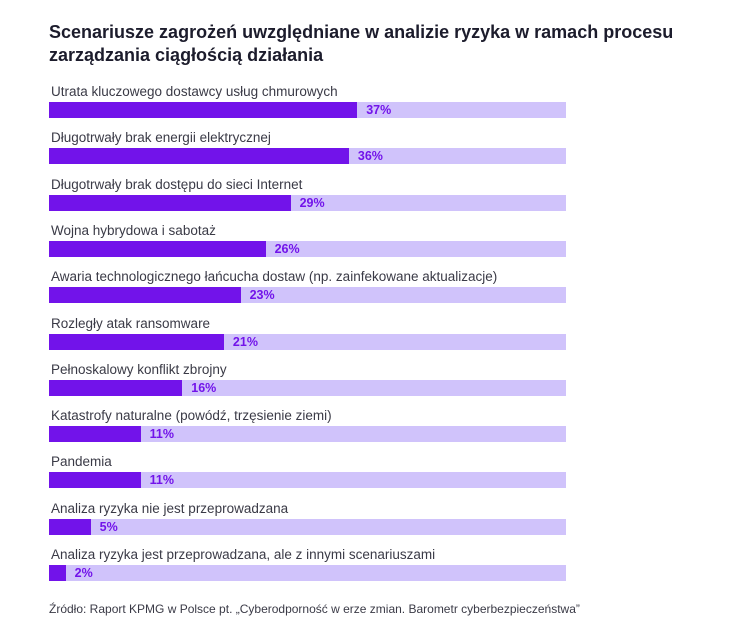 This screenshot has height=640, width=745. I want to click on category-label: Pełnoskalowy konflikt zbrojny, so click(139, 369).